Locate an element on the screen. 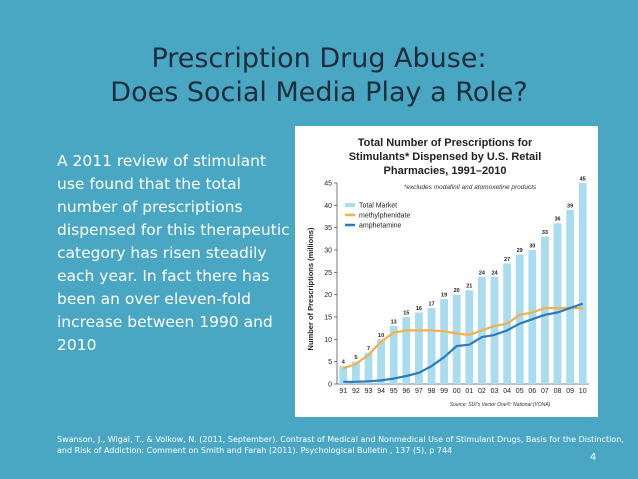  y-tick-label: 10 is located at coordinates (328, 340).